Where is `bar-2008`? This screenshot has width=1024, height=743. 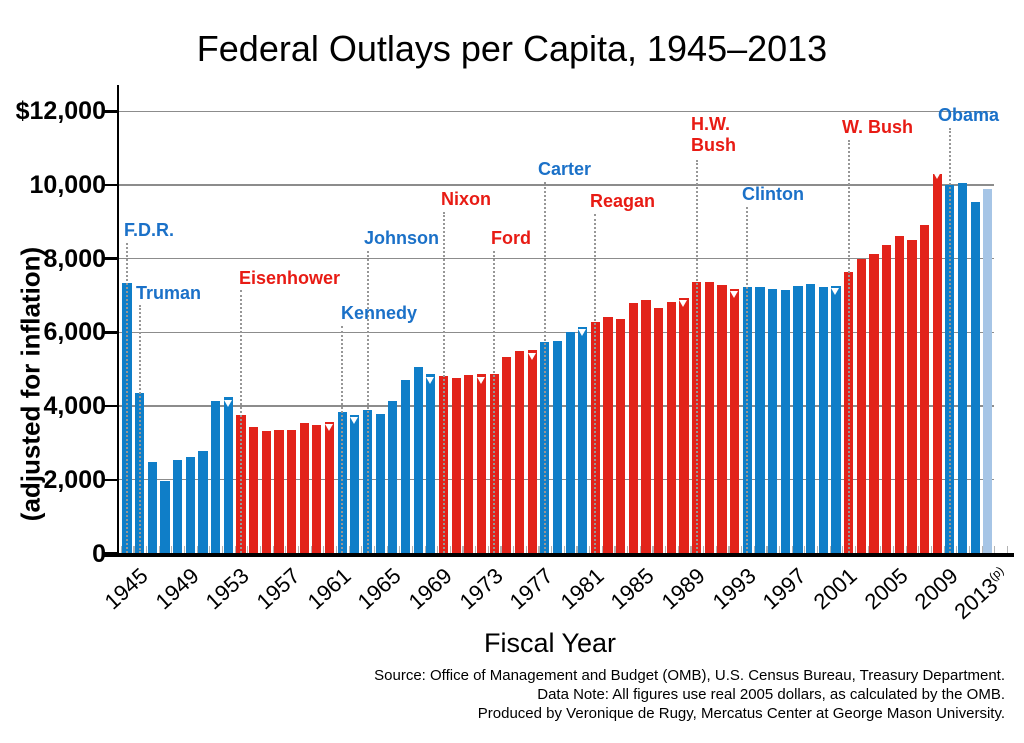
bar-2008 is located at coordinates (924, 389).